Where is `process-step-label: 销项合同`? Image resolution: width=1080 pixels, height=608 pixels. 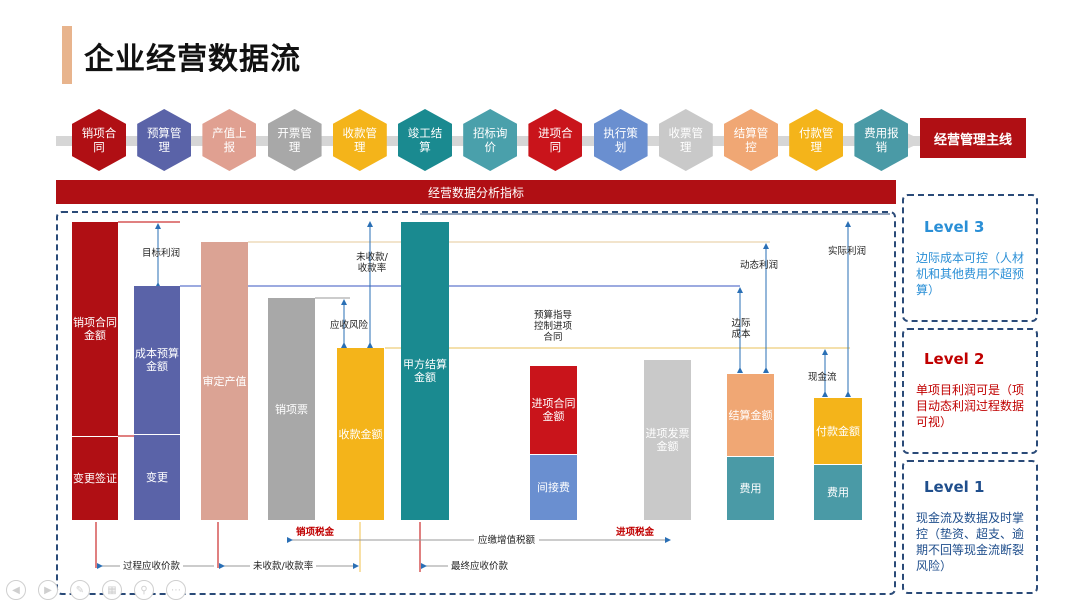 process-step-label: 销项合同 is located at coordinates (99, 140).